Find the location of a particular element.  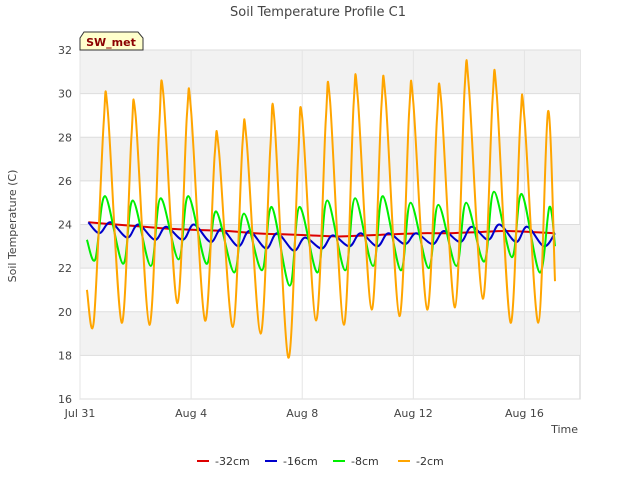

legend: -32cm -16cm -8cm -2cm is located at coordinates (320, 461).